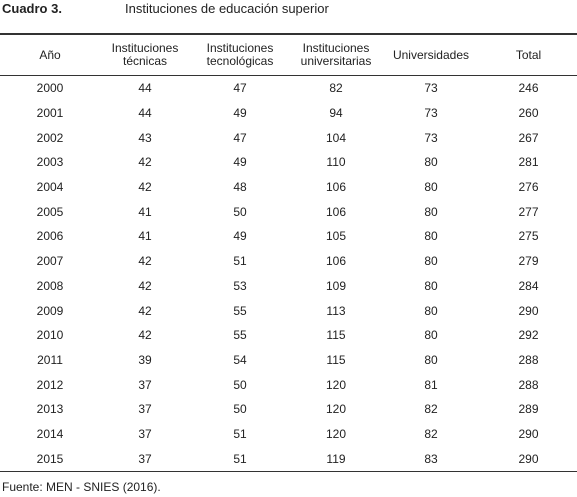  I want to click on table-cell: 2002, so click(50, 137).